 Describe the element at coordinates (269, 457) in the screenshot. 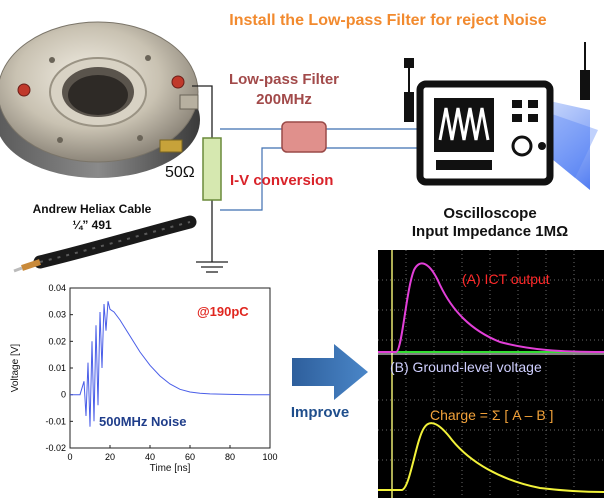

I see `x-tick-label: 100` at that location.